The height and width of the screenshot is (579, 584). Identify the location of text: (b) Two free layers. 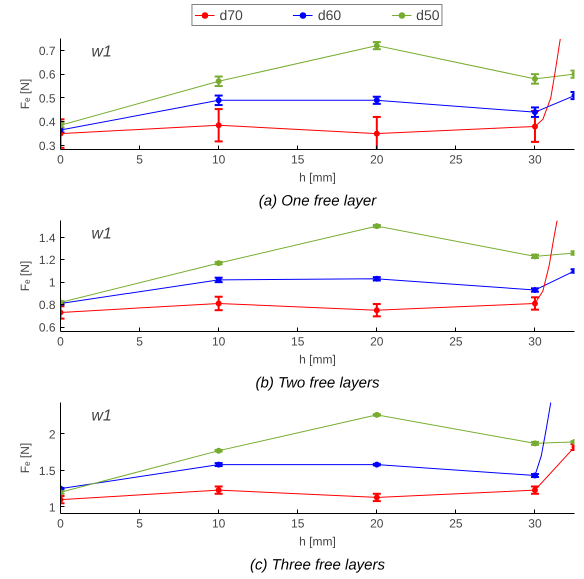
(318, 383).